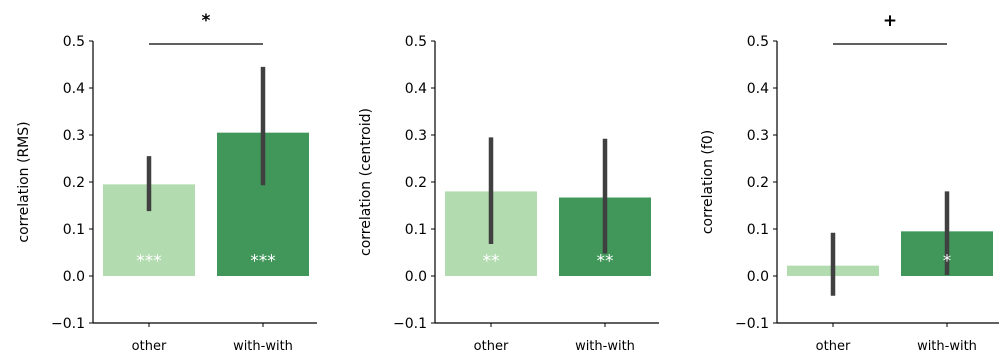  I want to click on y-axis-label: correlation (f0), so click(708, 182).